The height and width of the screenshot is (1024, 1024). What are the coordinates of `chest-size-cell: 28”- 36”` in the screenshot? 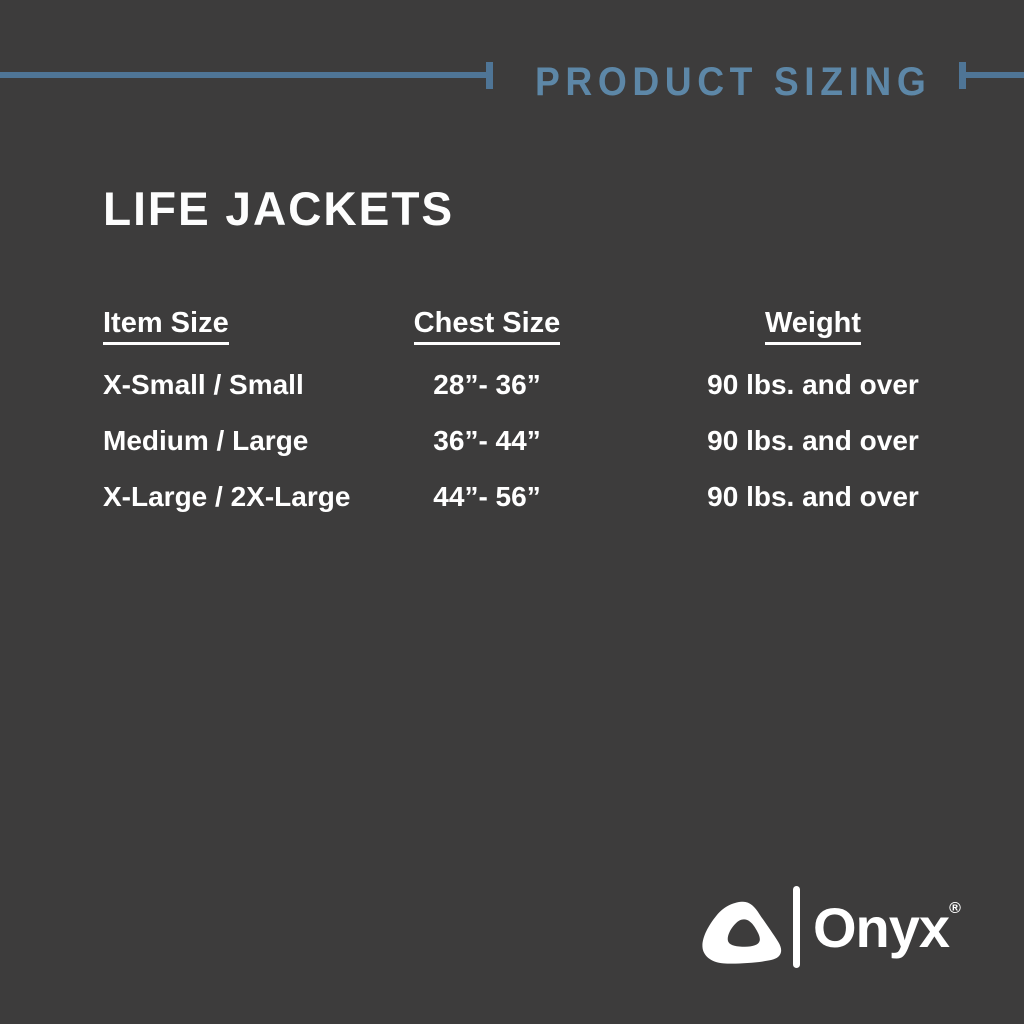 It's located at (487, 384).